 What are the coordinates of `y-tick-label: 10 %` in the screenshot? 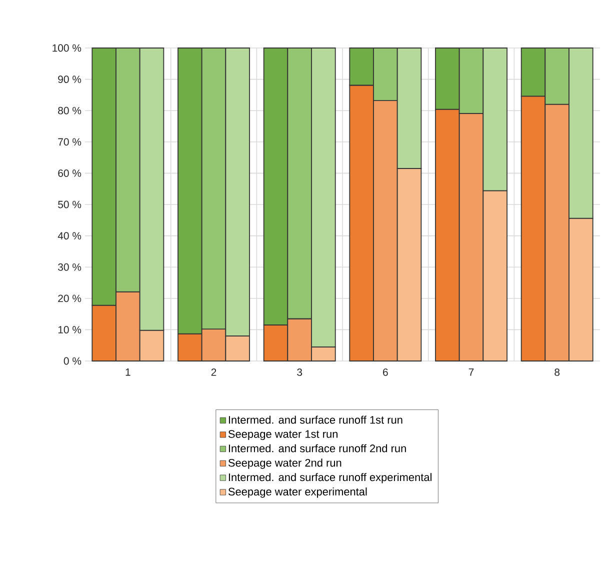 It's located at (70, 330).